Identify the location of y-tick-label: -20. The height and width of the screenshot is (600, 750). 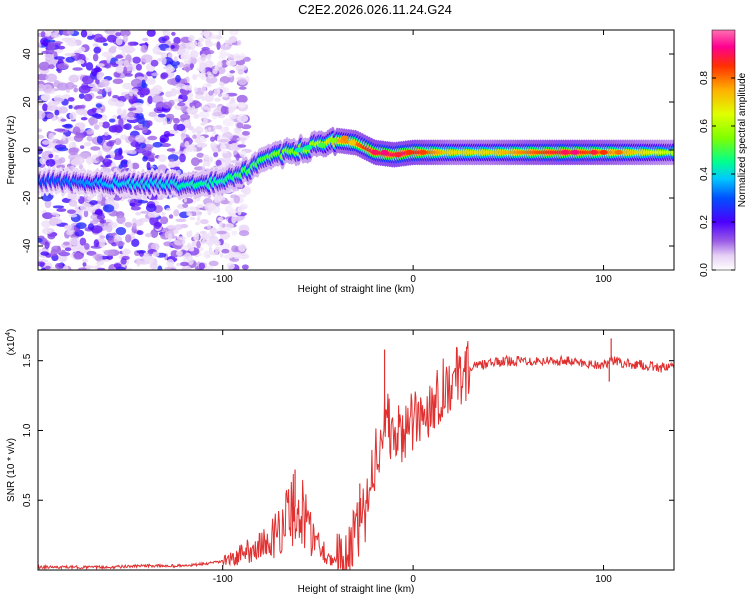
(27, 197).